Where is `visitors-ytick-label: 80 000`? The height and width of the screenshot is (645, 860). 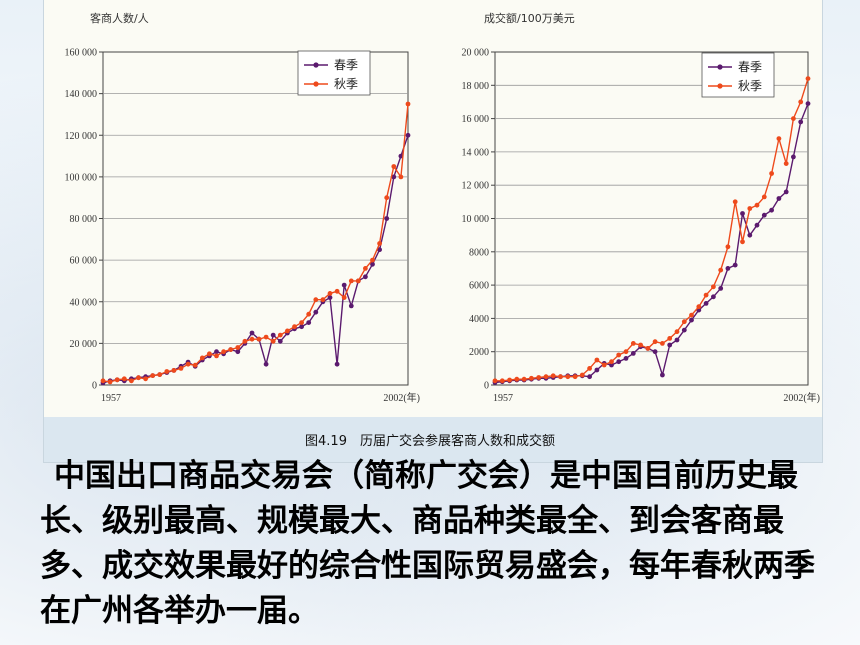
visitors-ytick-label: 80 000 is located at coordinates (84, 219).